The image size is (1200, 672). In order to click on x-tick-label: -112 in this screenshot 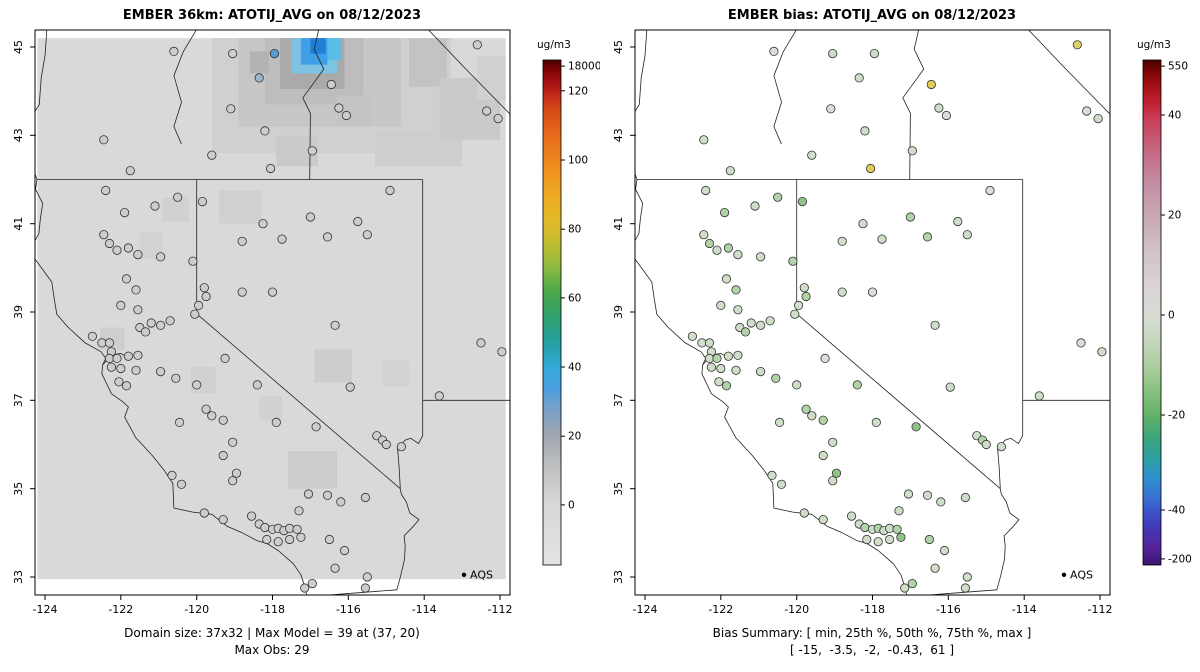, I will do `click(500, 609)`.